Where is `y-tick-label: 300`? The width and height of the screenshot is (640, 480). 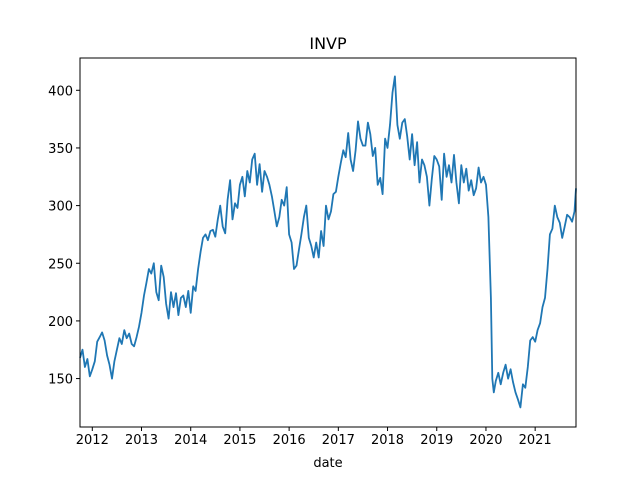
y-tick-label: 300 is located at coordinates (60, 207).